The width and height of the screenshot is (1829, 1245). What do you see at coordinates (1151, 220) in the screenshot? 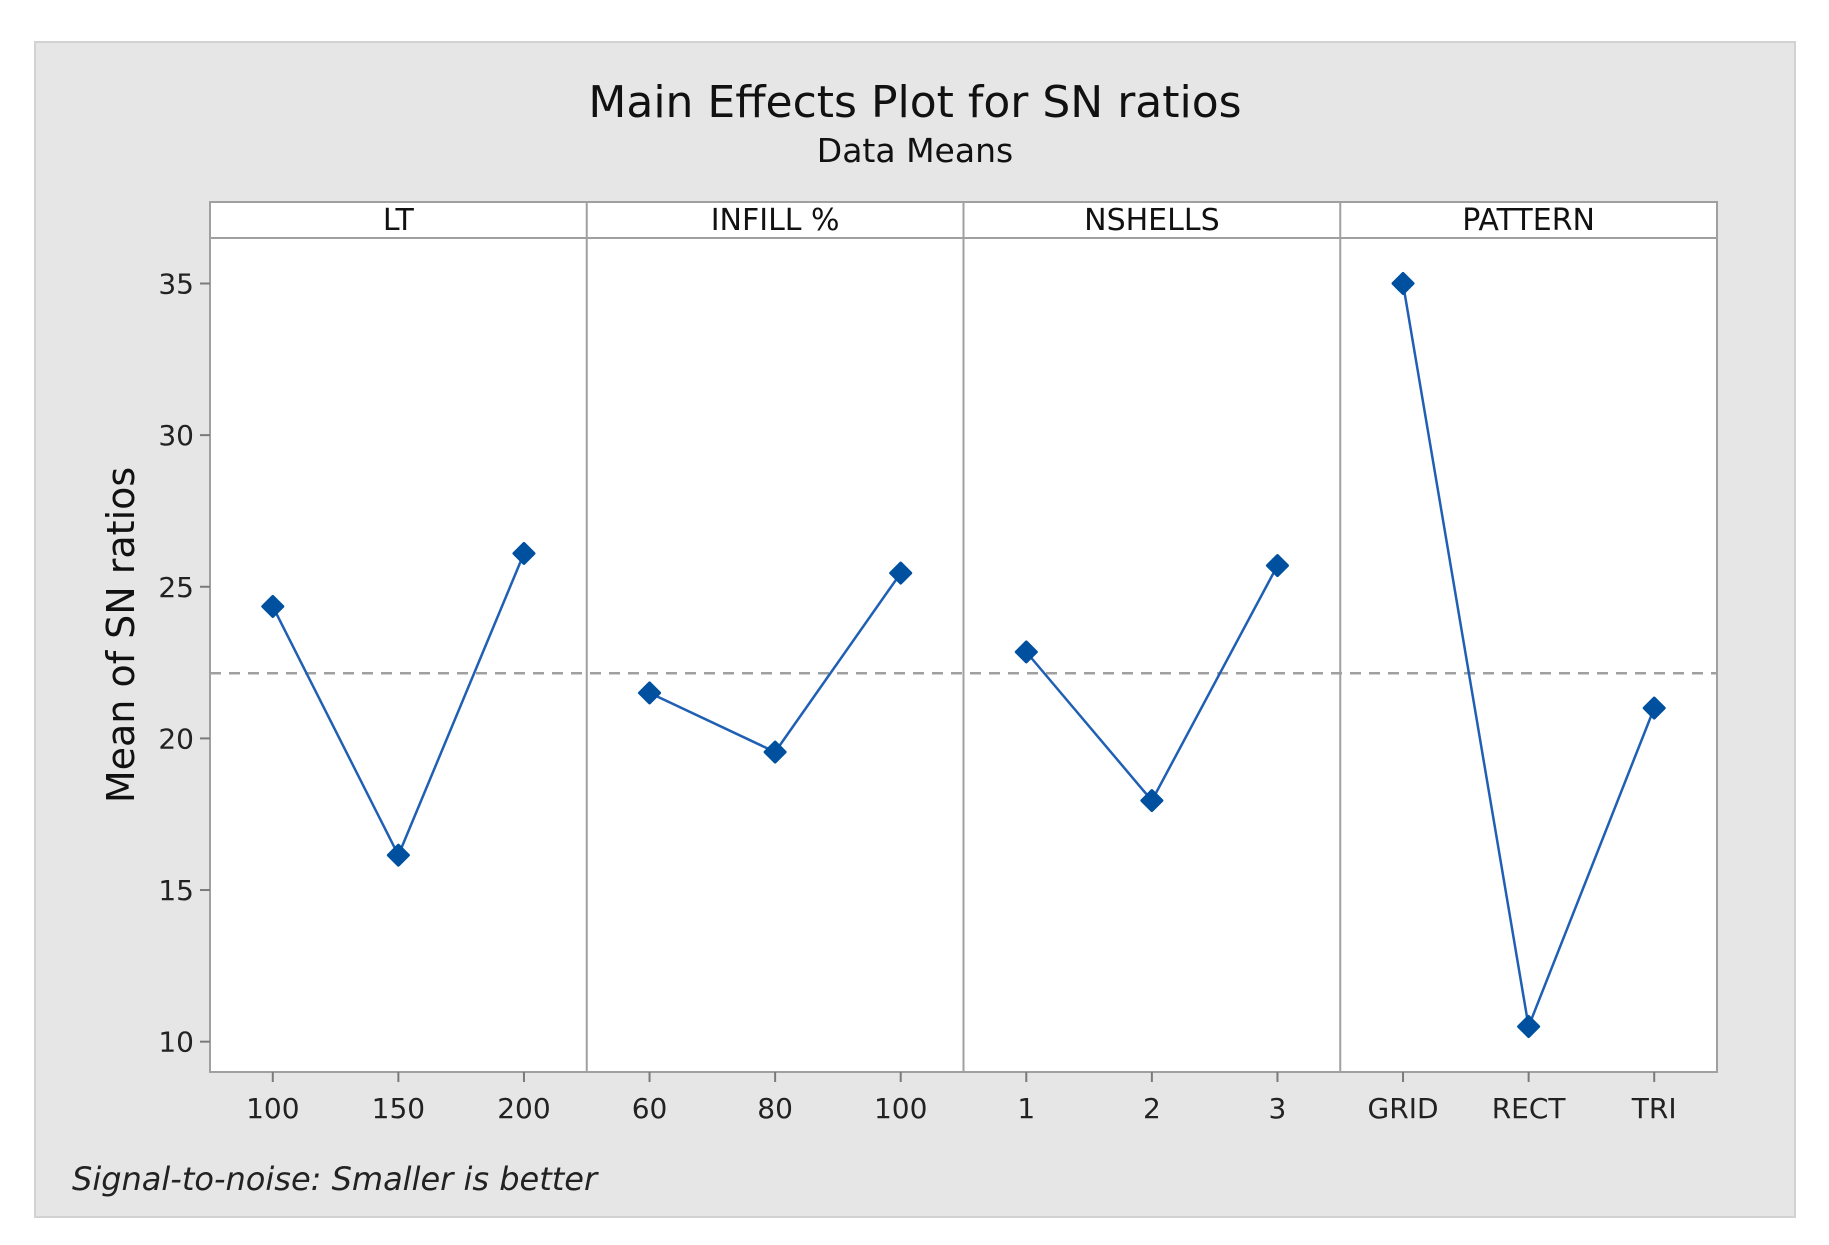
I see `panel-label-nshells: NSHELLS` at bounding box center [1151, 220].